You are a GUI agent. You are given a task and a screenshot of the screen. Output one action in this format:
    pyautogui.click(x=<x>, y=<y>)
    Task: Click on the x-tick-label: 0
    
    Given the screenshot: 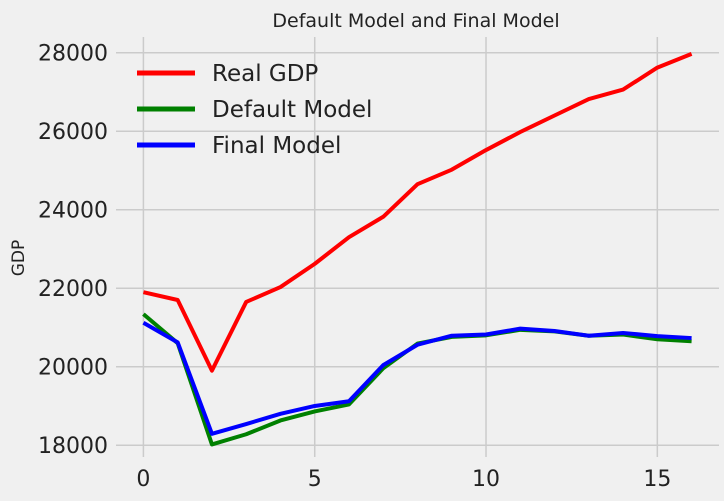 What is the action you would take?
    pyautogui.click(x=143, y=479)
    